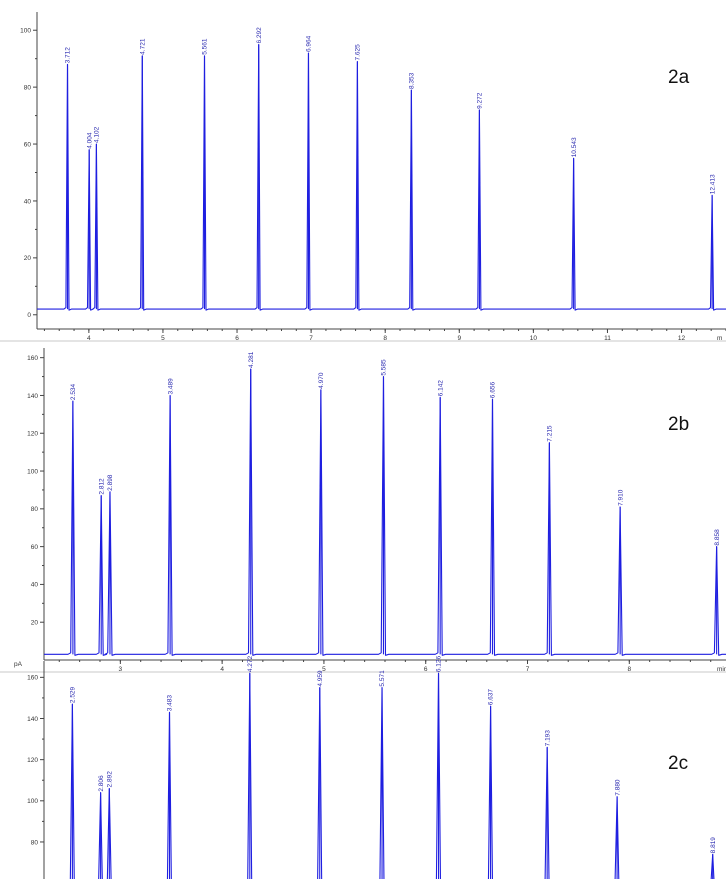 This screenshot has height=879, width=726. What do you see at coordinates (143, 46) in the screenshot?
I see `peak-label: 4.721` at bounding box center [143, 46].